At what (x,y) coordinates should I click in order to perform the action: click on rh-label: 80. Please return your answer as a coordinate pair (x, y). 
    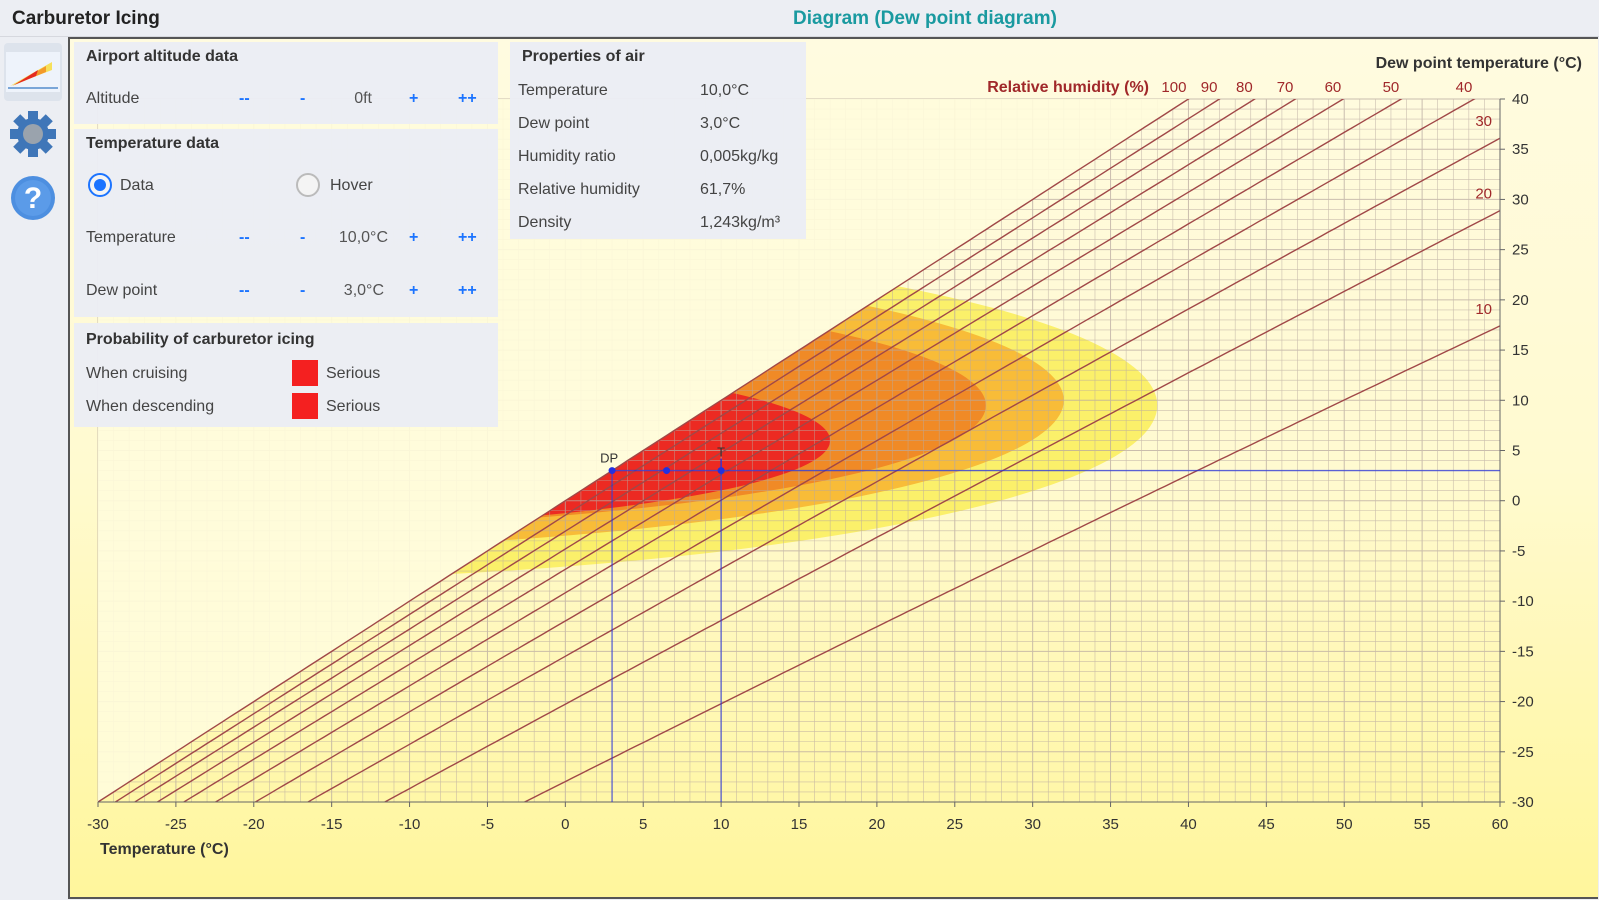
    Looking at the image, I should click on (1244, 87).